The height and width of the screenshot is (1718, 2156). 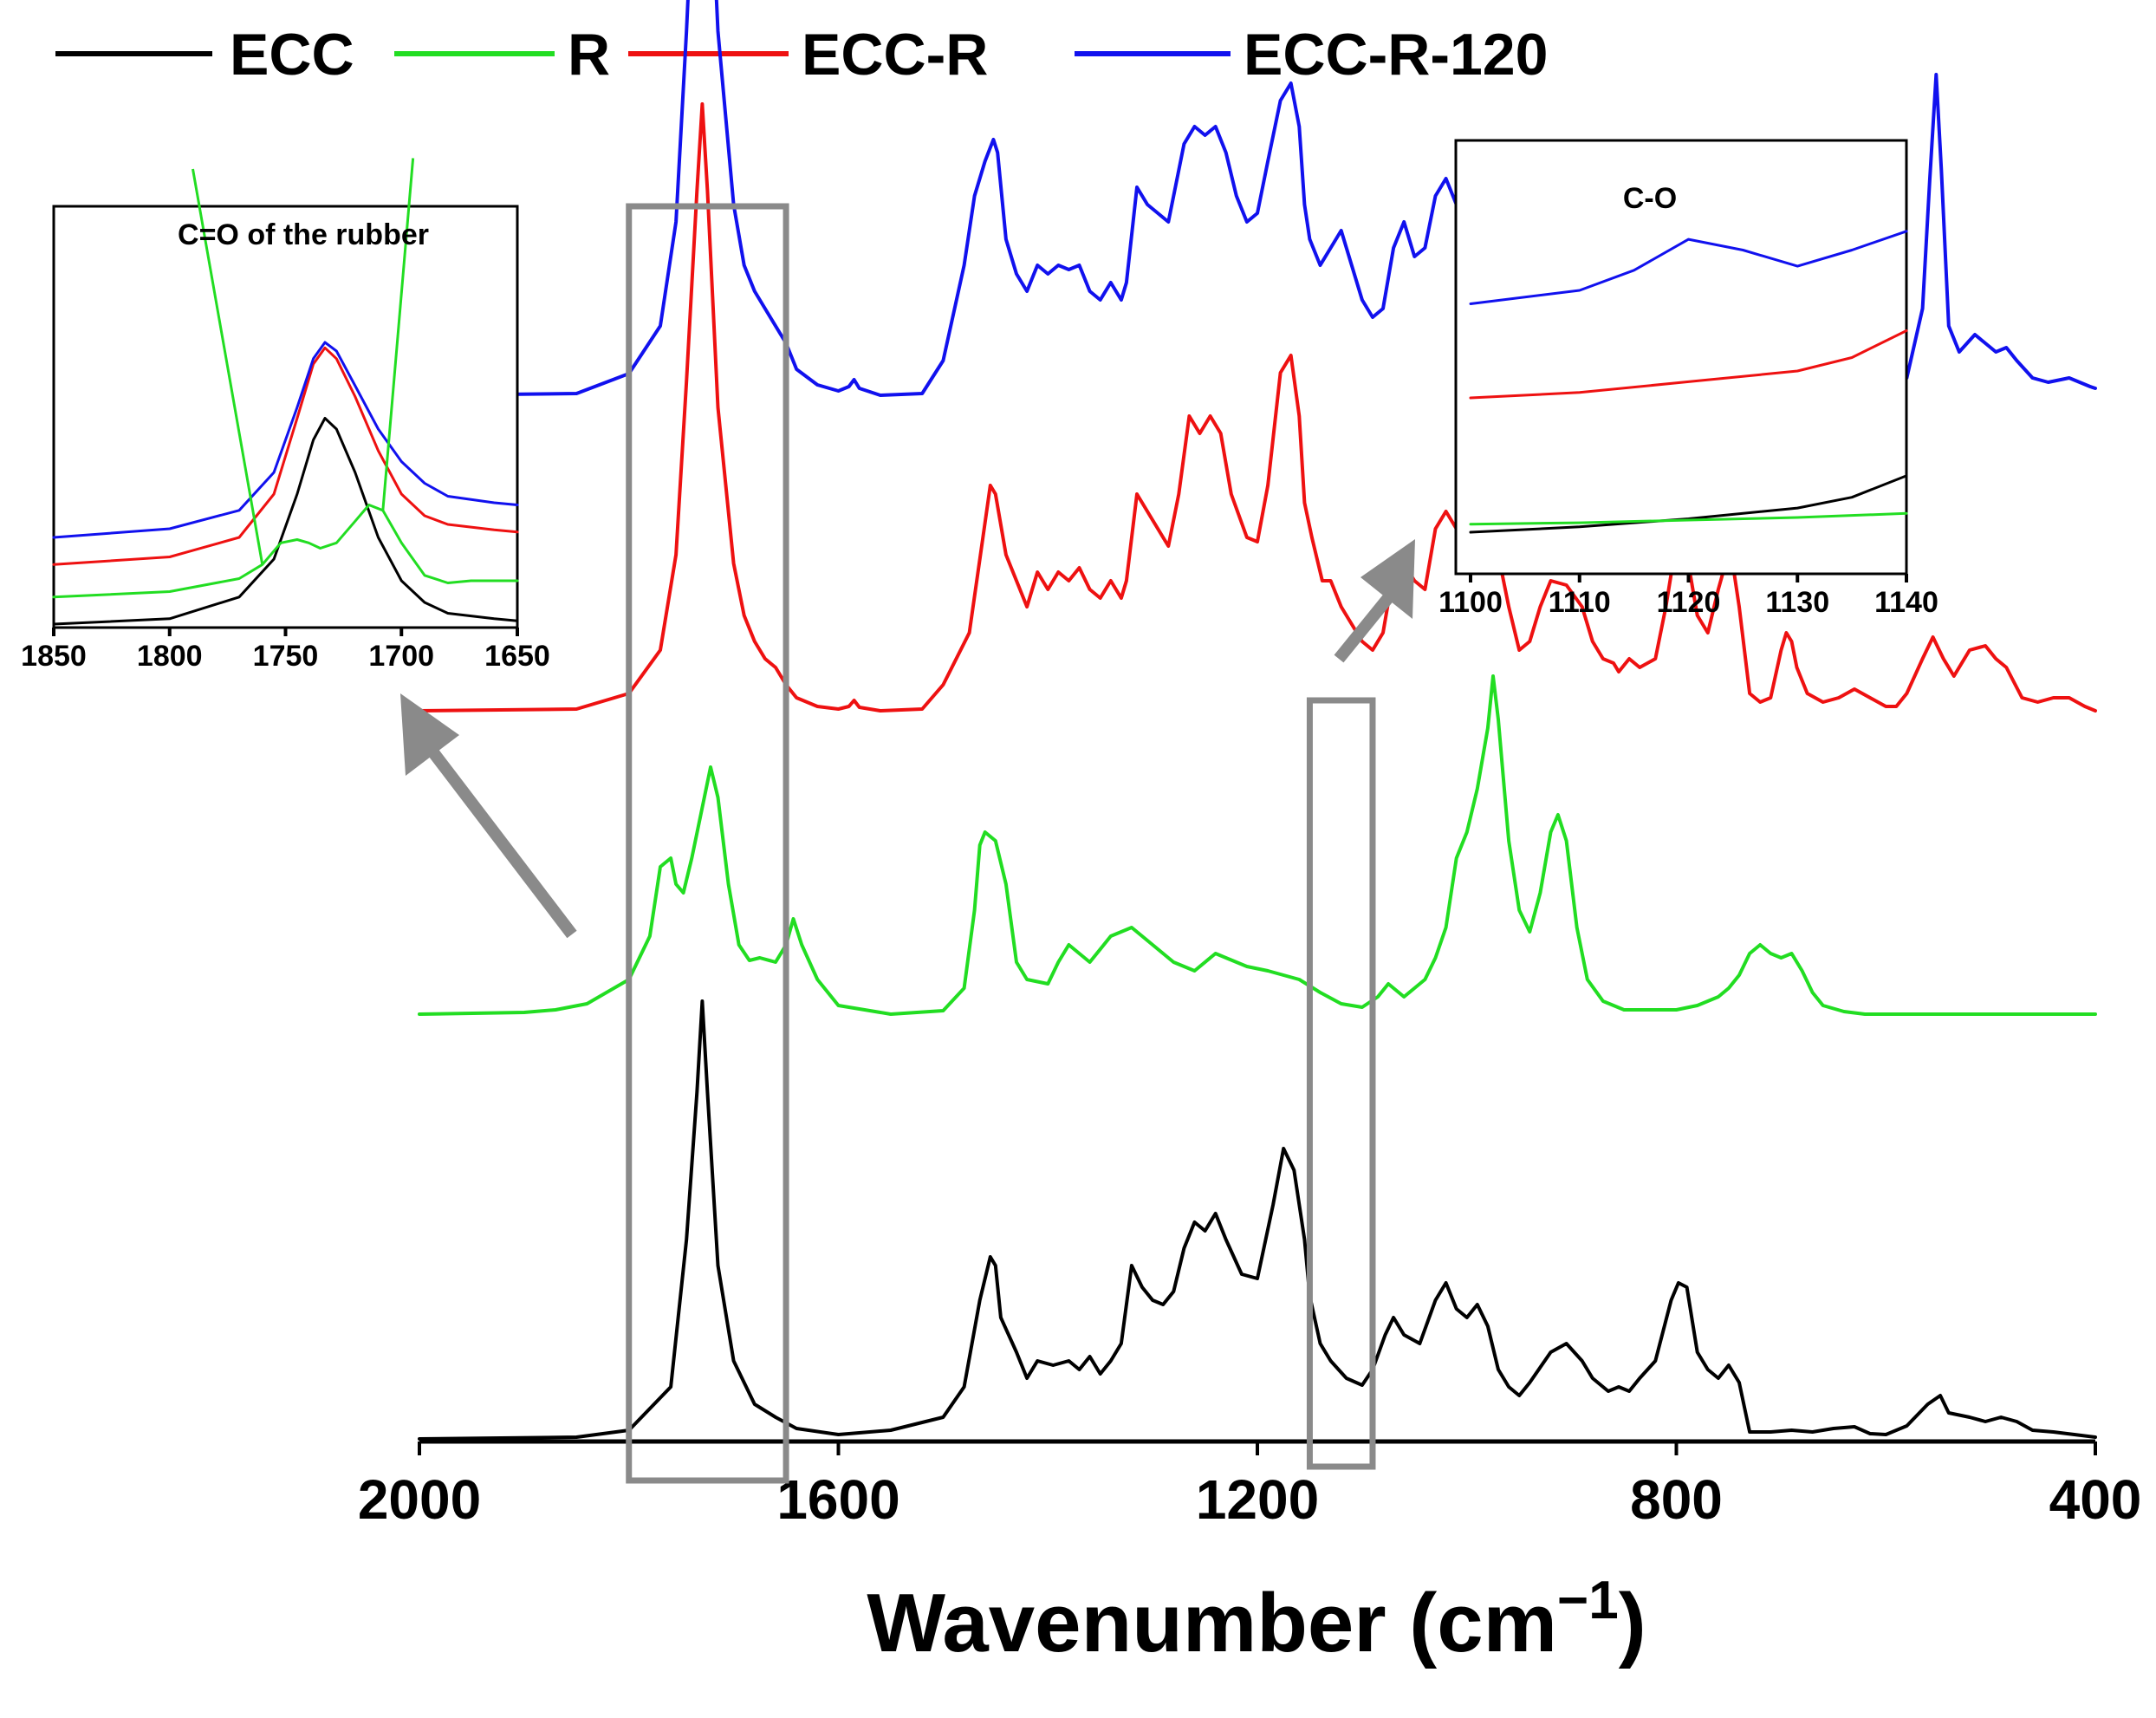 I want to click on inset-left-series-ecc, so click(x=285, y=521).